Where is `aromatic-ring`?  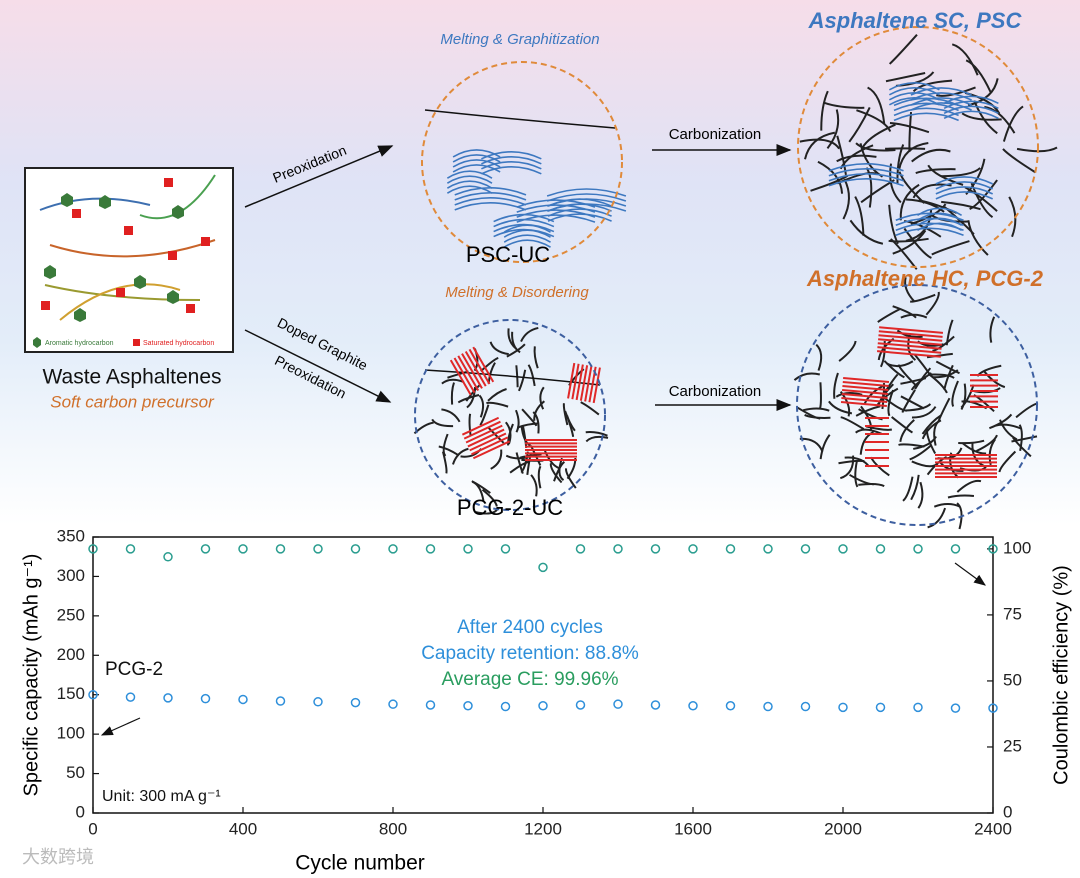 aromatic-ring is located at coordinates (67, 200).